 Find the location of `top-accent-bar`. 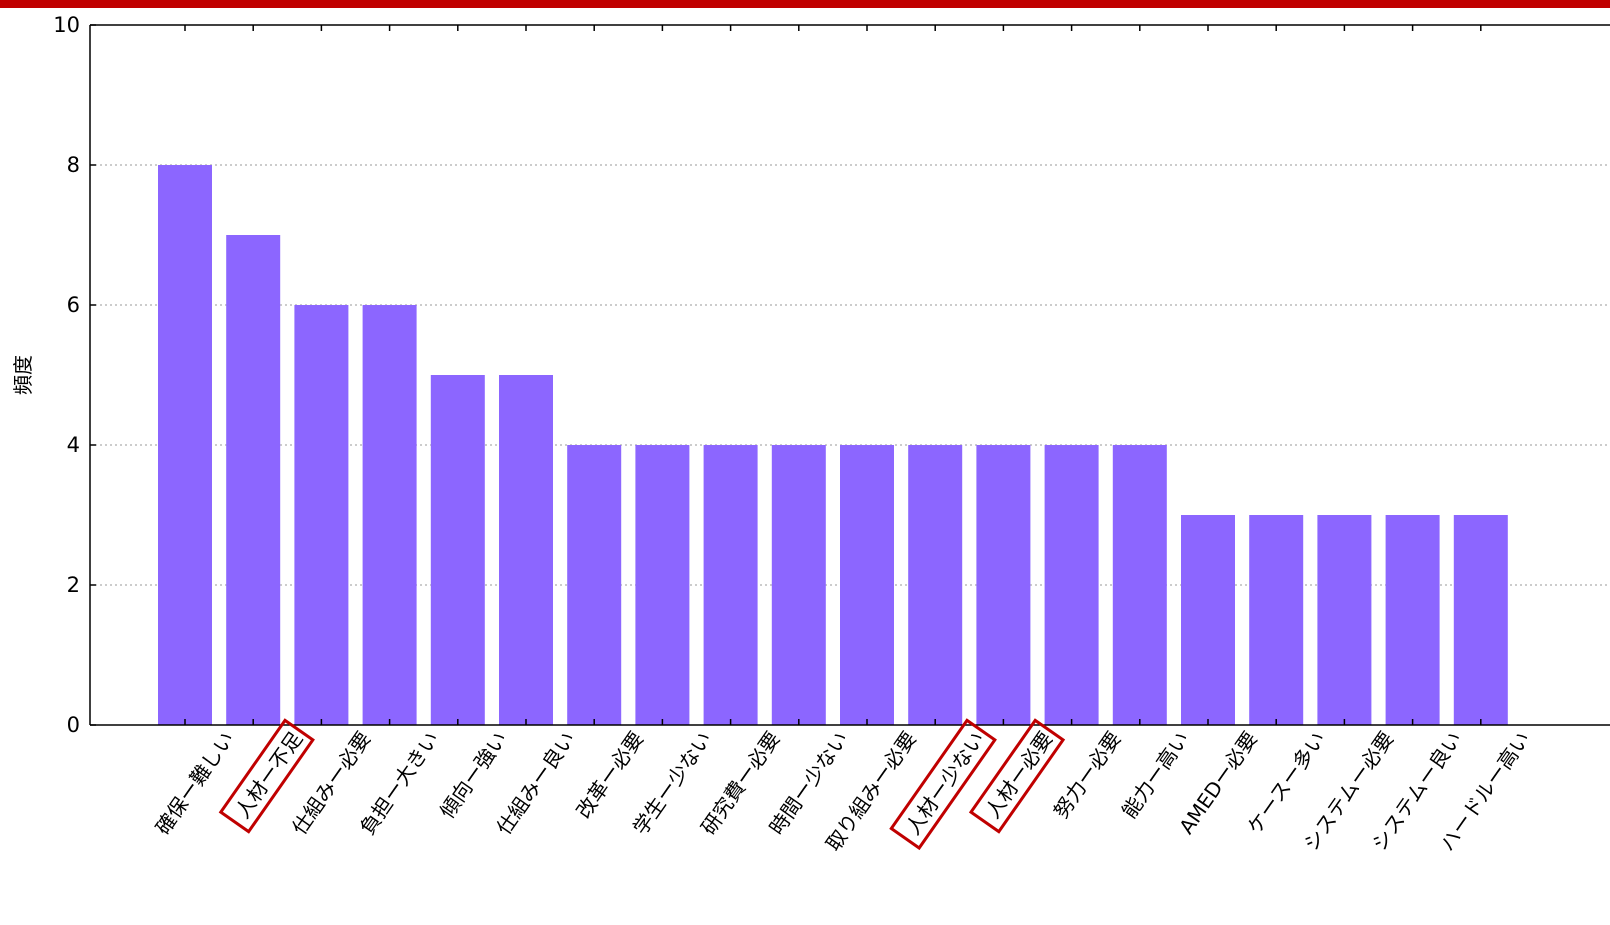

top-accent-bar is located at coordinates (805, 4).